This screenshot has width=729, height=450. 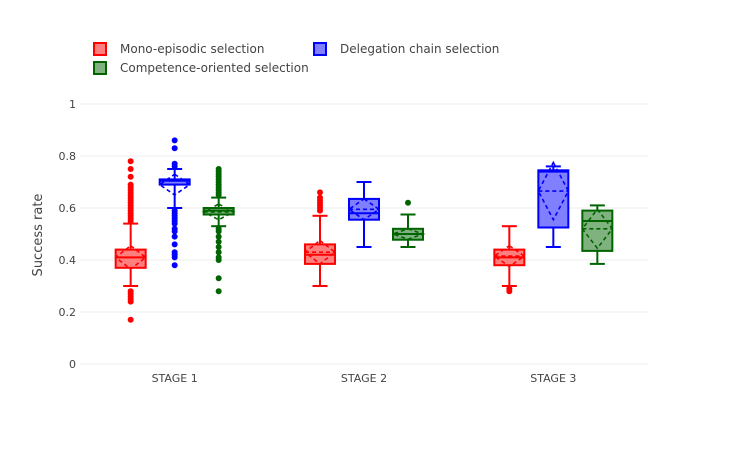 I want to click on legend-label: Delegation chain selection, so click(x=419, y=49).